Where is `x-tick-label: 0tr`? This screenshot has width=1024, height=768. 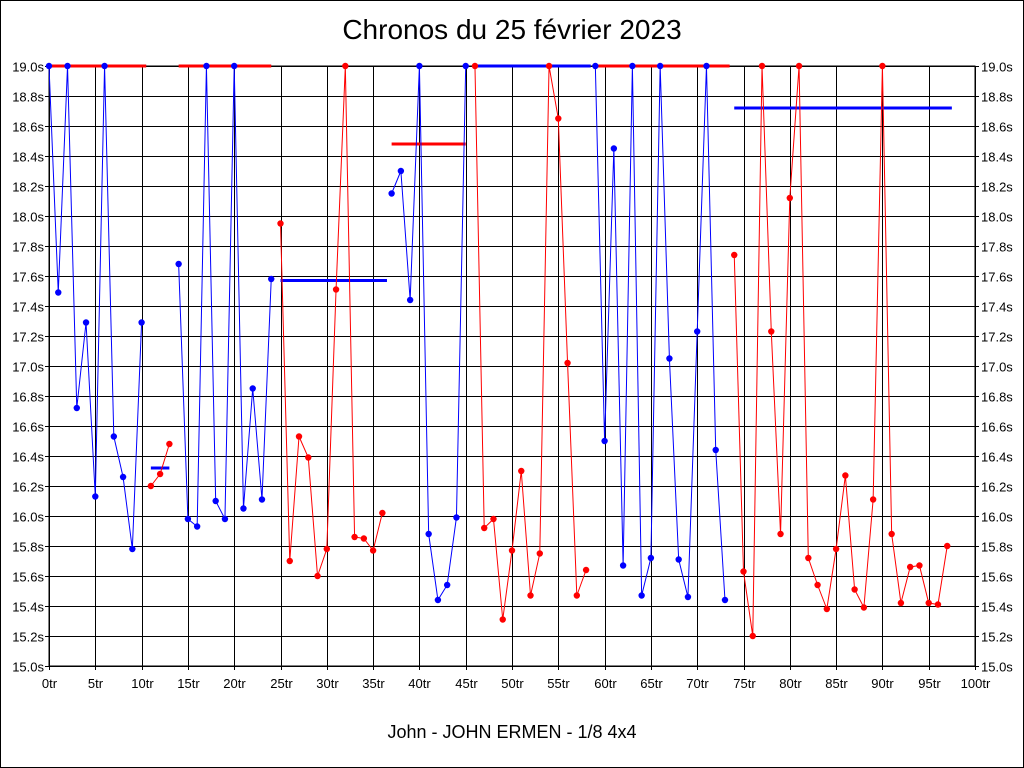
x-tick-label: 0tr is located at coordinates (50, 683).